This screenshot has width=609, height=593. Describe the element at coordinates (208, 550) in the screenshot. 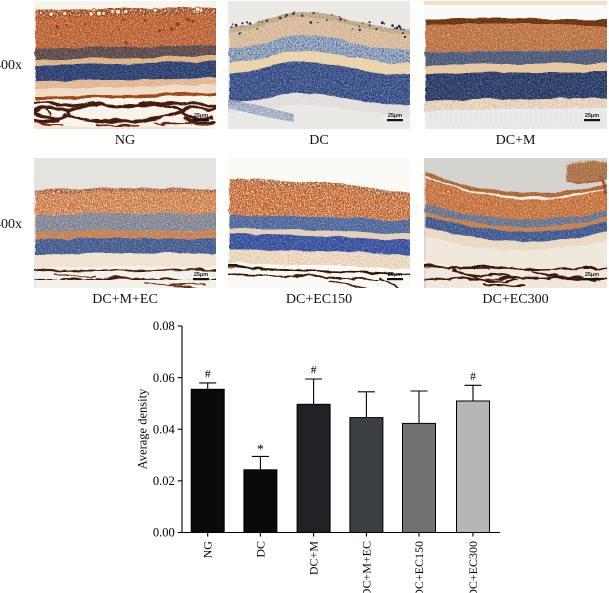

I see `svg-text: NG` at that location.